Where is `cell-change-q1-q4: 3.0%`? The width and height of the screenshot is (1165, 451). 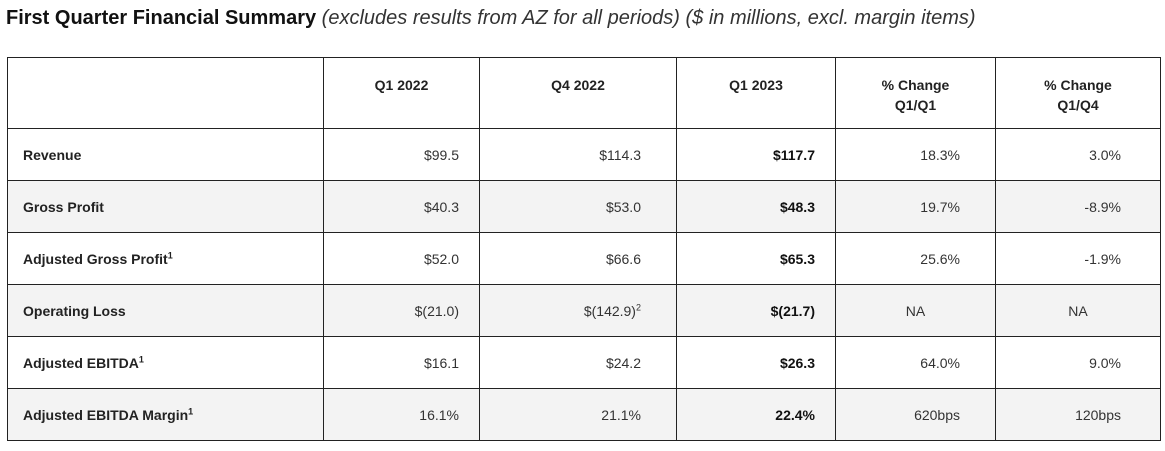
cell-change-q1-q4: 3.0% is located at coordinates (1078, 154).